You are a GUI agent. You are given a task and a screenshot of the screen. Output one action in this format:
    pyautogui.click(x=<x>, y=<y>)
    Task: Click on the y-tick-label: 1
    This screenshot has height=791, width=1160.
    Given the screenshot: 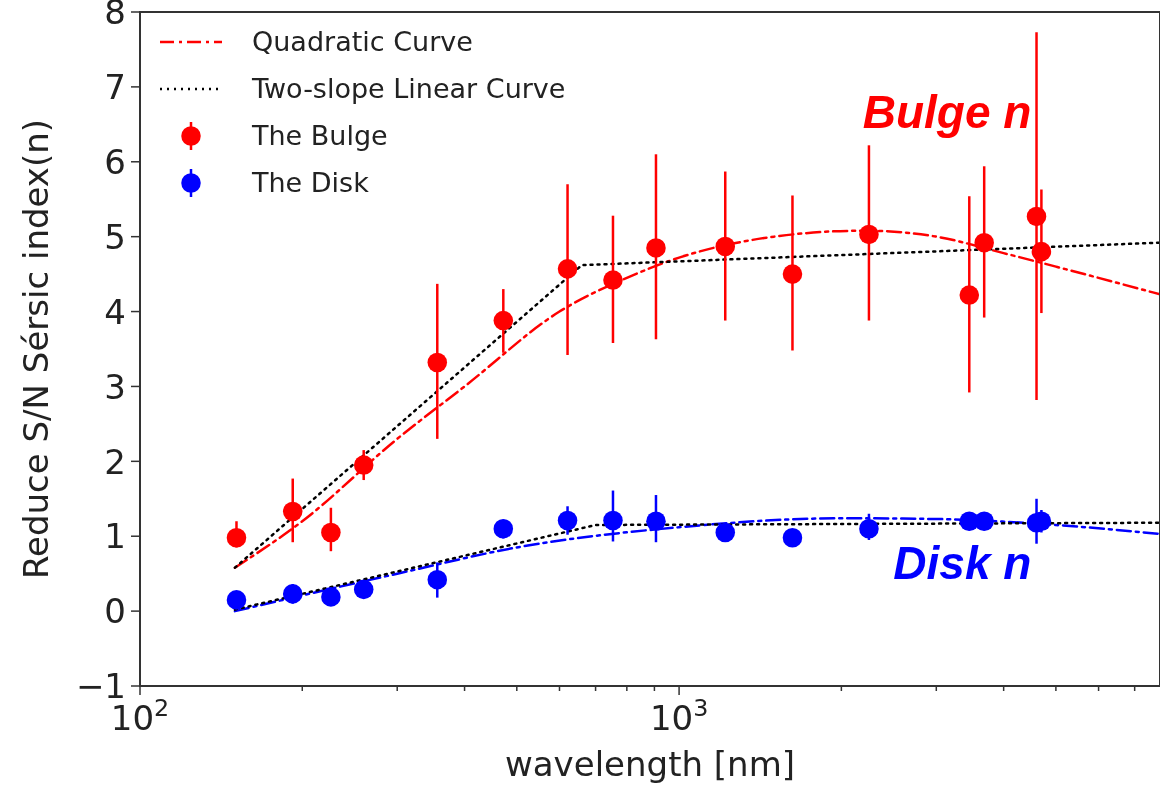 What is the action you would take?
    pyautogui.click(x=115, y=536)
    